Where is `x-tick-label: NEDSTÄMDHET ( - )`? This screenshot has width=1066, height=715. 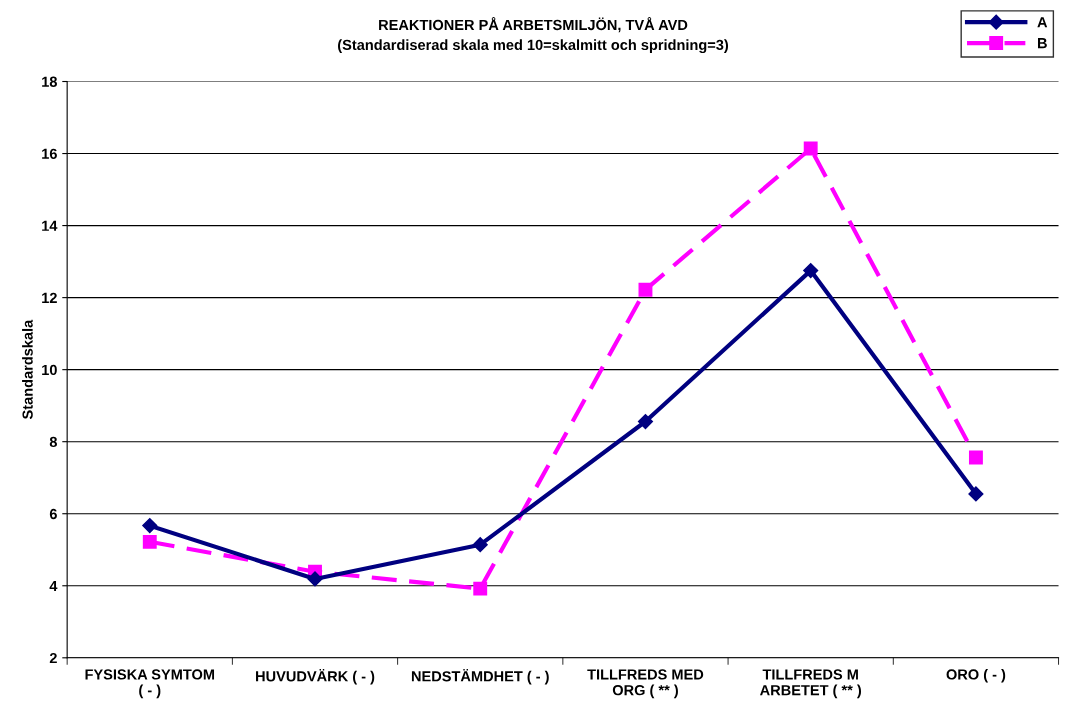 x-tick-label: NEDSTÄMDHET ( - ) is located at coordinates (480, 676).